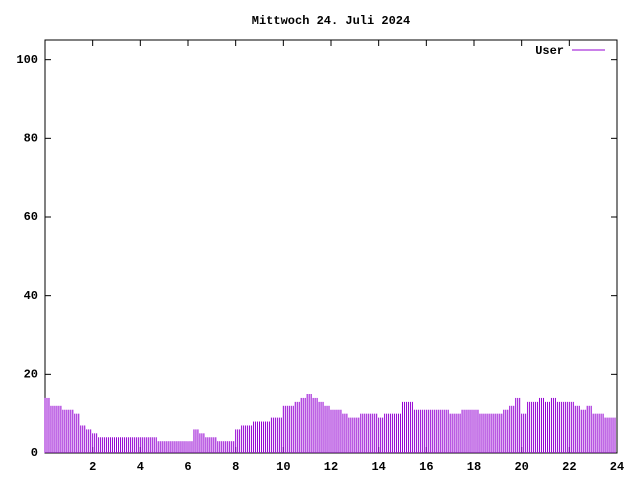 This screenshot has width=640, height=480. I want to click on x-tick-label: 6, so click(187, 467).